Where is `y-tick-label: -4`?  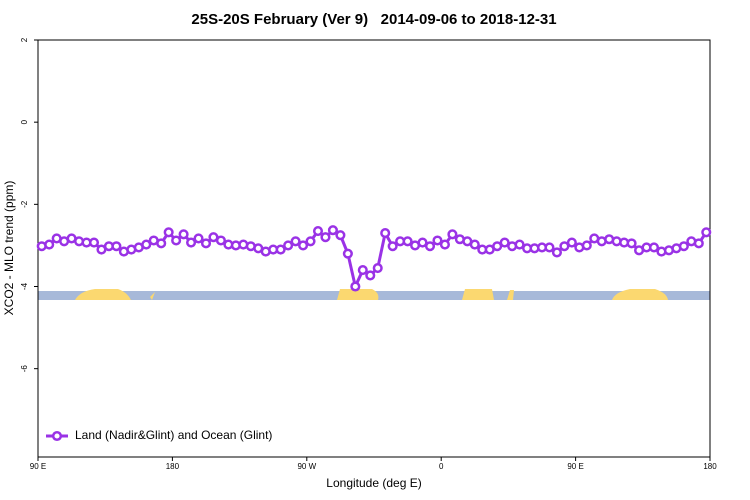 y-tick-label: -4 is located at coordinates (24, 286).